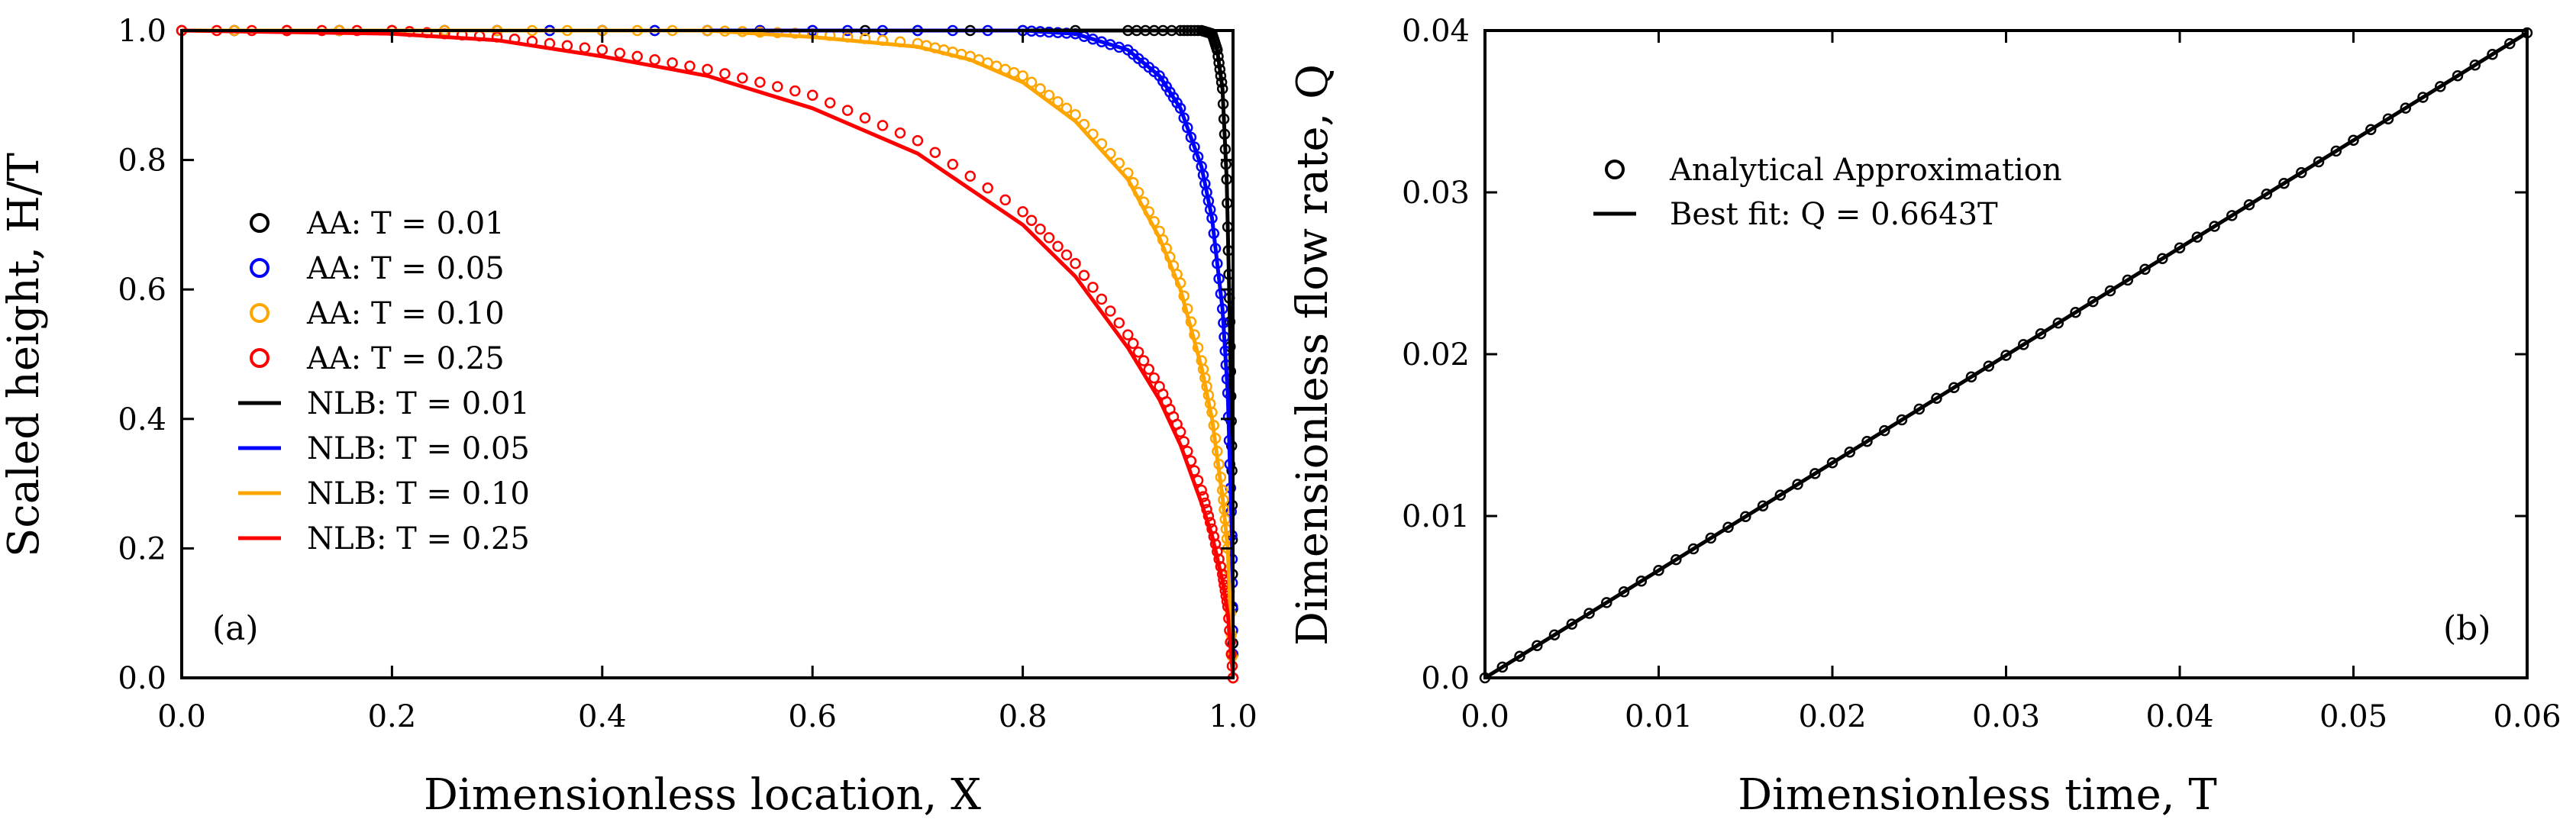 The height and width of the screenshot is (829, 2576). I want to click on panel-b-y-tick-label: 0.01, so click(1436, 516).